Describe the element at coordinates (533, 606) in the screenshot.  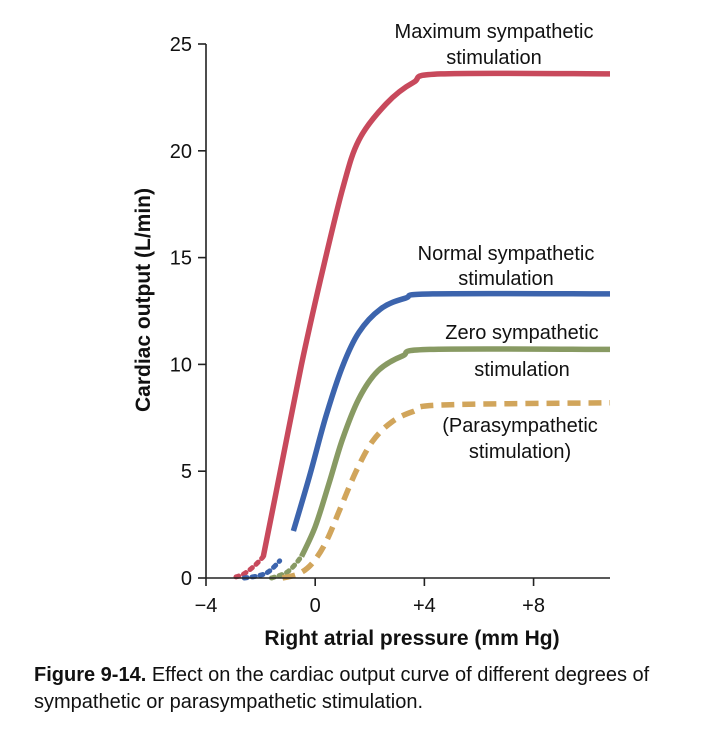
I see `x-tick-label: +8` at that location.